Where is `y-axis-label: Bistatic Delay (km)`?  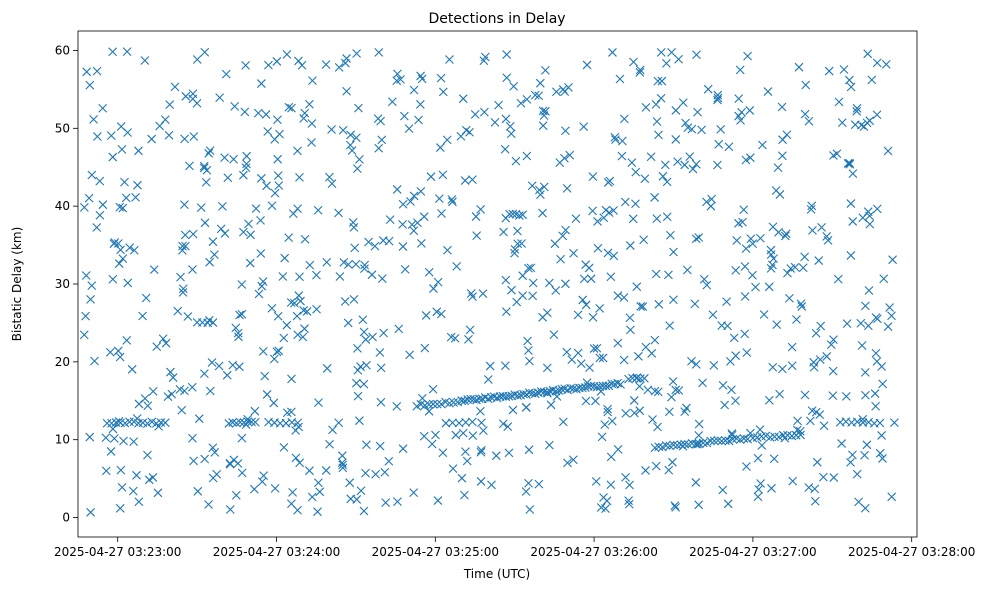
y-axis-label: Bistatic Delay (km) is located at coordinates (17, 284).